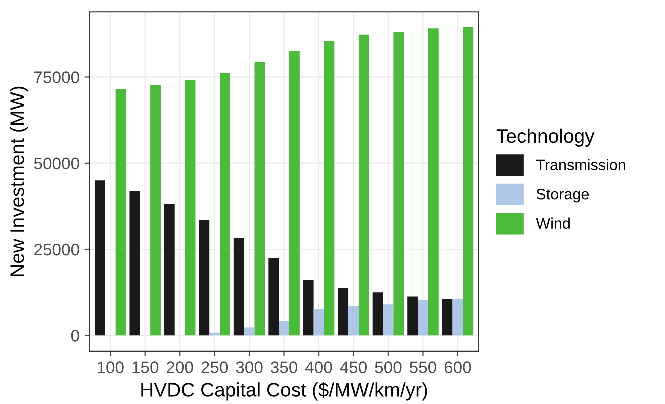 Image resolution: width=665 pixels, height=404 pixels. Describe the element at coordinates (57, 164) in the screenshot. I see `y-tick-label: 50000` at that location.